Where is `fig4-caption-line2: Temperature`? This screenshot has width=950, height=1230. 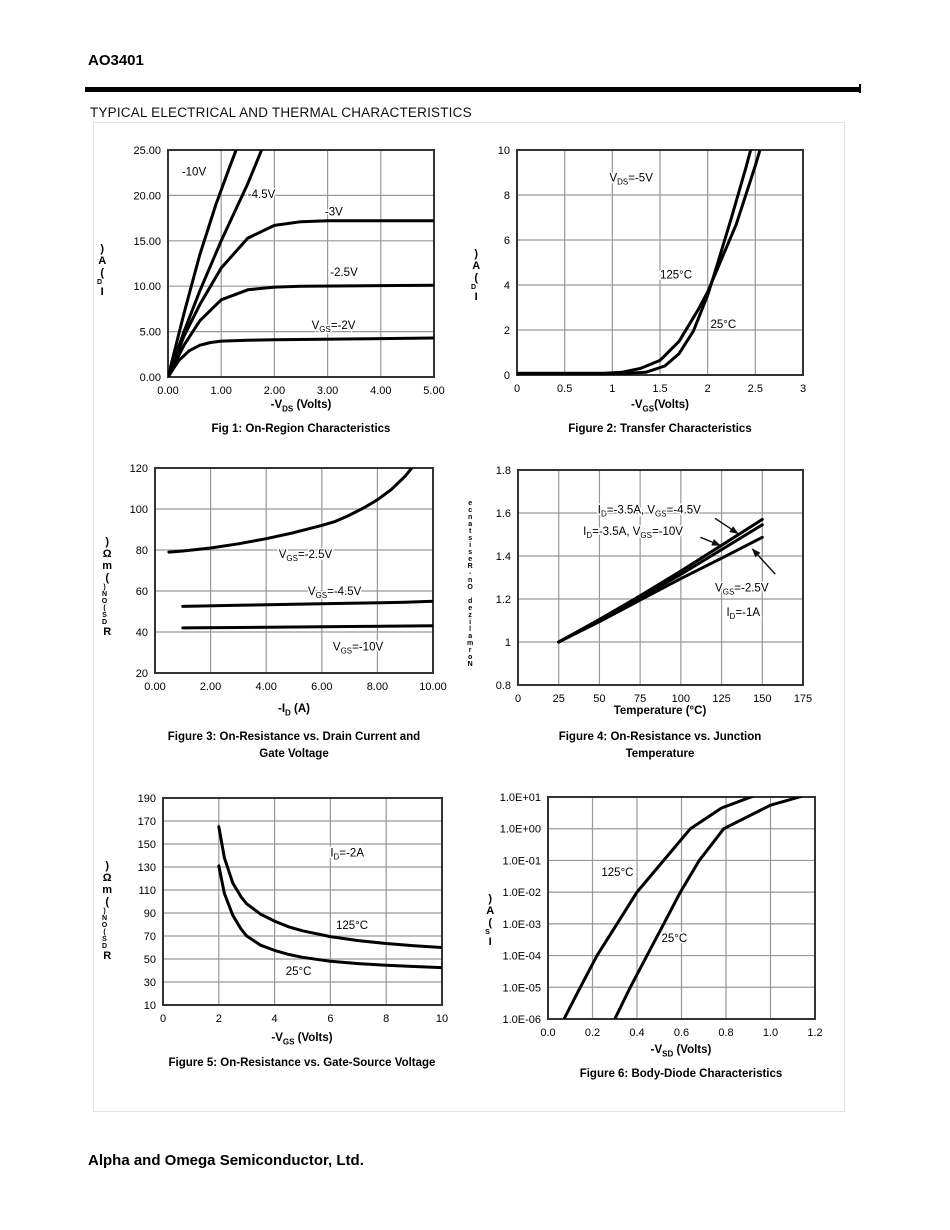 fig4-caption-line2: Temperature is located at coordinates (660, 753).